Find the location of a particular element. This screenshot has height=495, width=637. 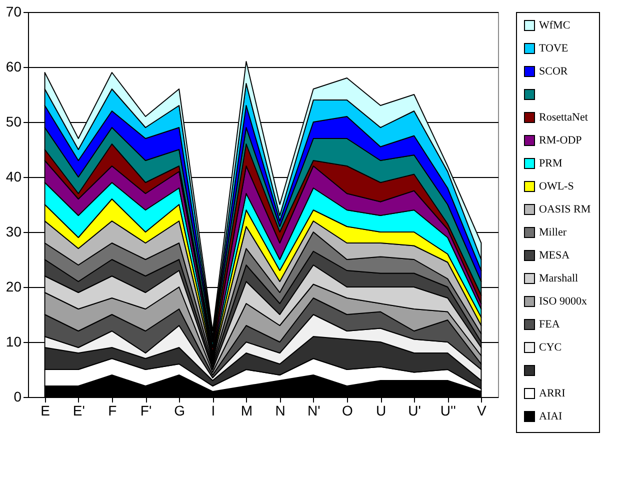

x-tick-label: M is located at coordinates (246, 410).